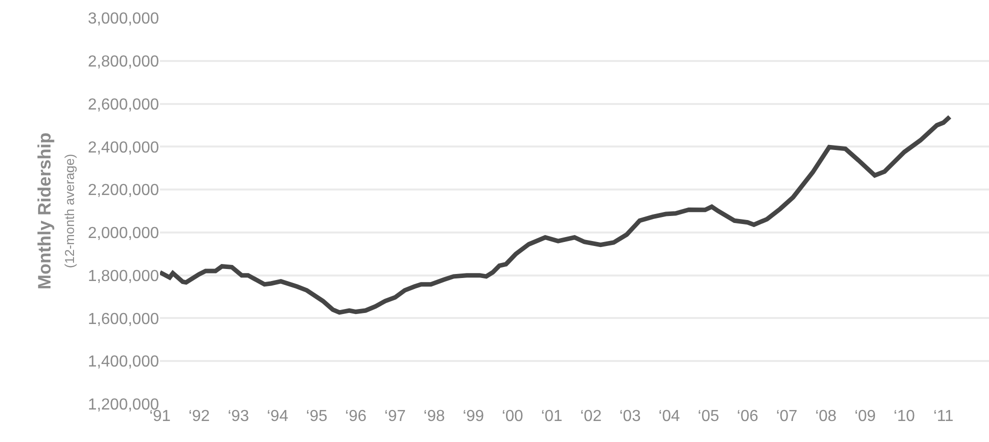 Image resolution: width=989 pixels, height=442 pixels. What do you see at coordinates (630, 416) in the screenshot?
I see `x-tick-label: ‘03` at bounding box center [630, 416].